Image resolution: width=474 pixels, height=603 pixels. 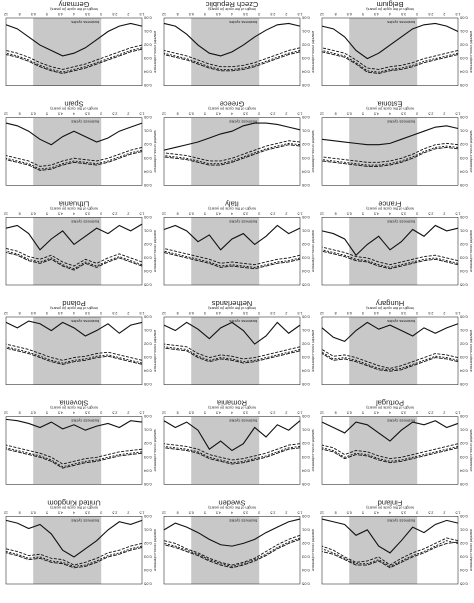 What do you see at coordinates (403, 114) in the screenshot?
I see `x-tick-label: 3.5` at bounding box center [403, 114].